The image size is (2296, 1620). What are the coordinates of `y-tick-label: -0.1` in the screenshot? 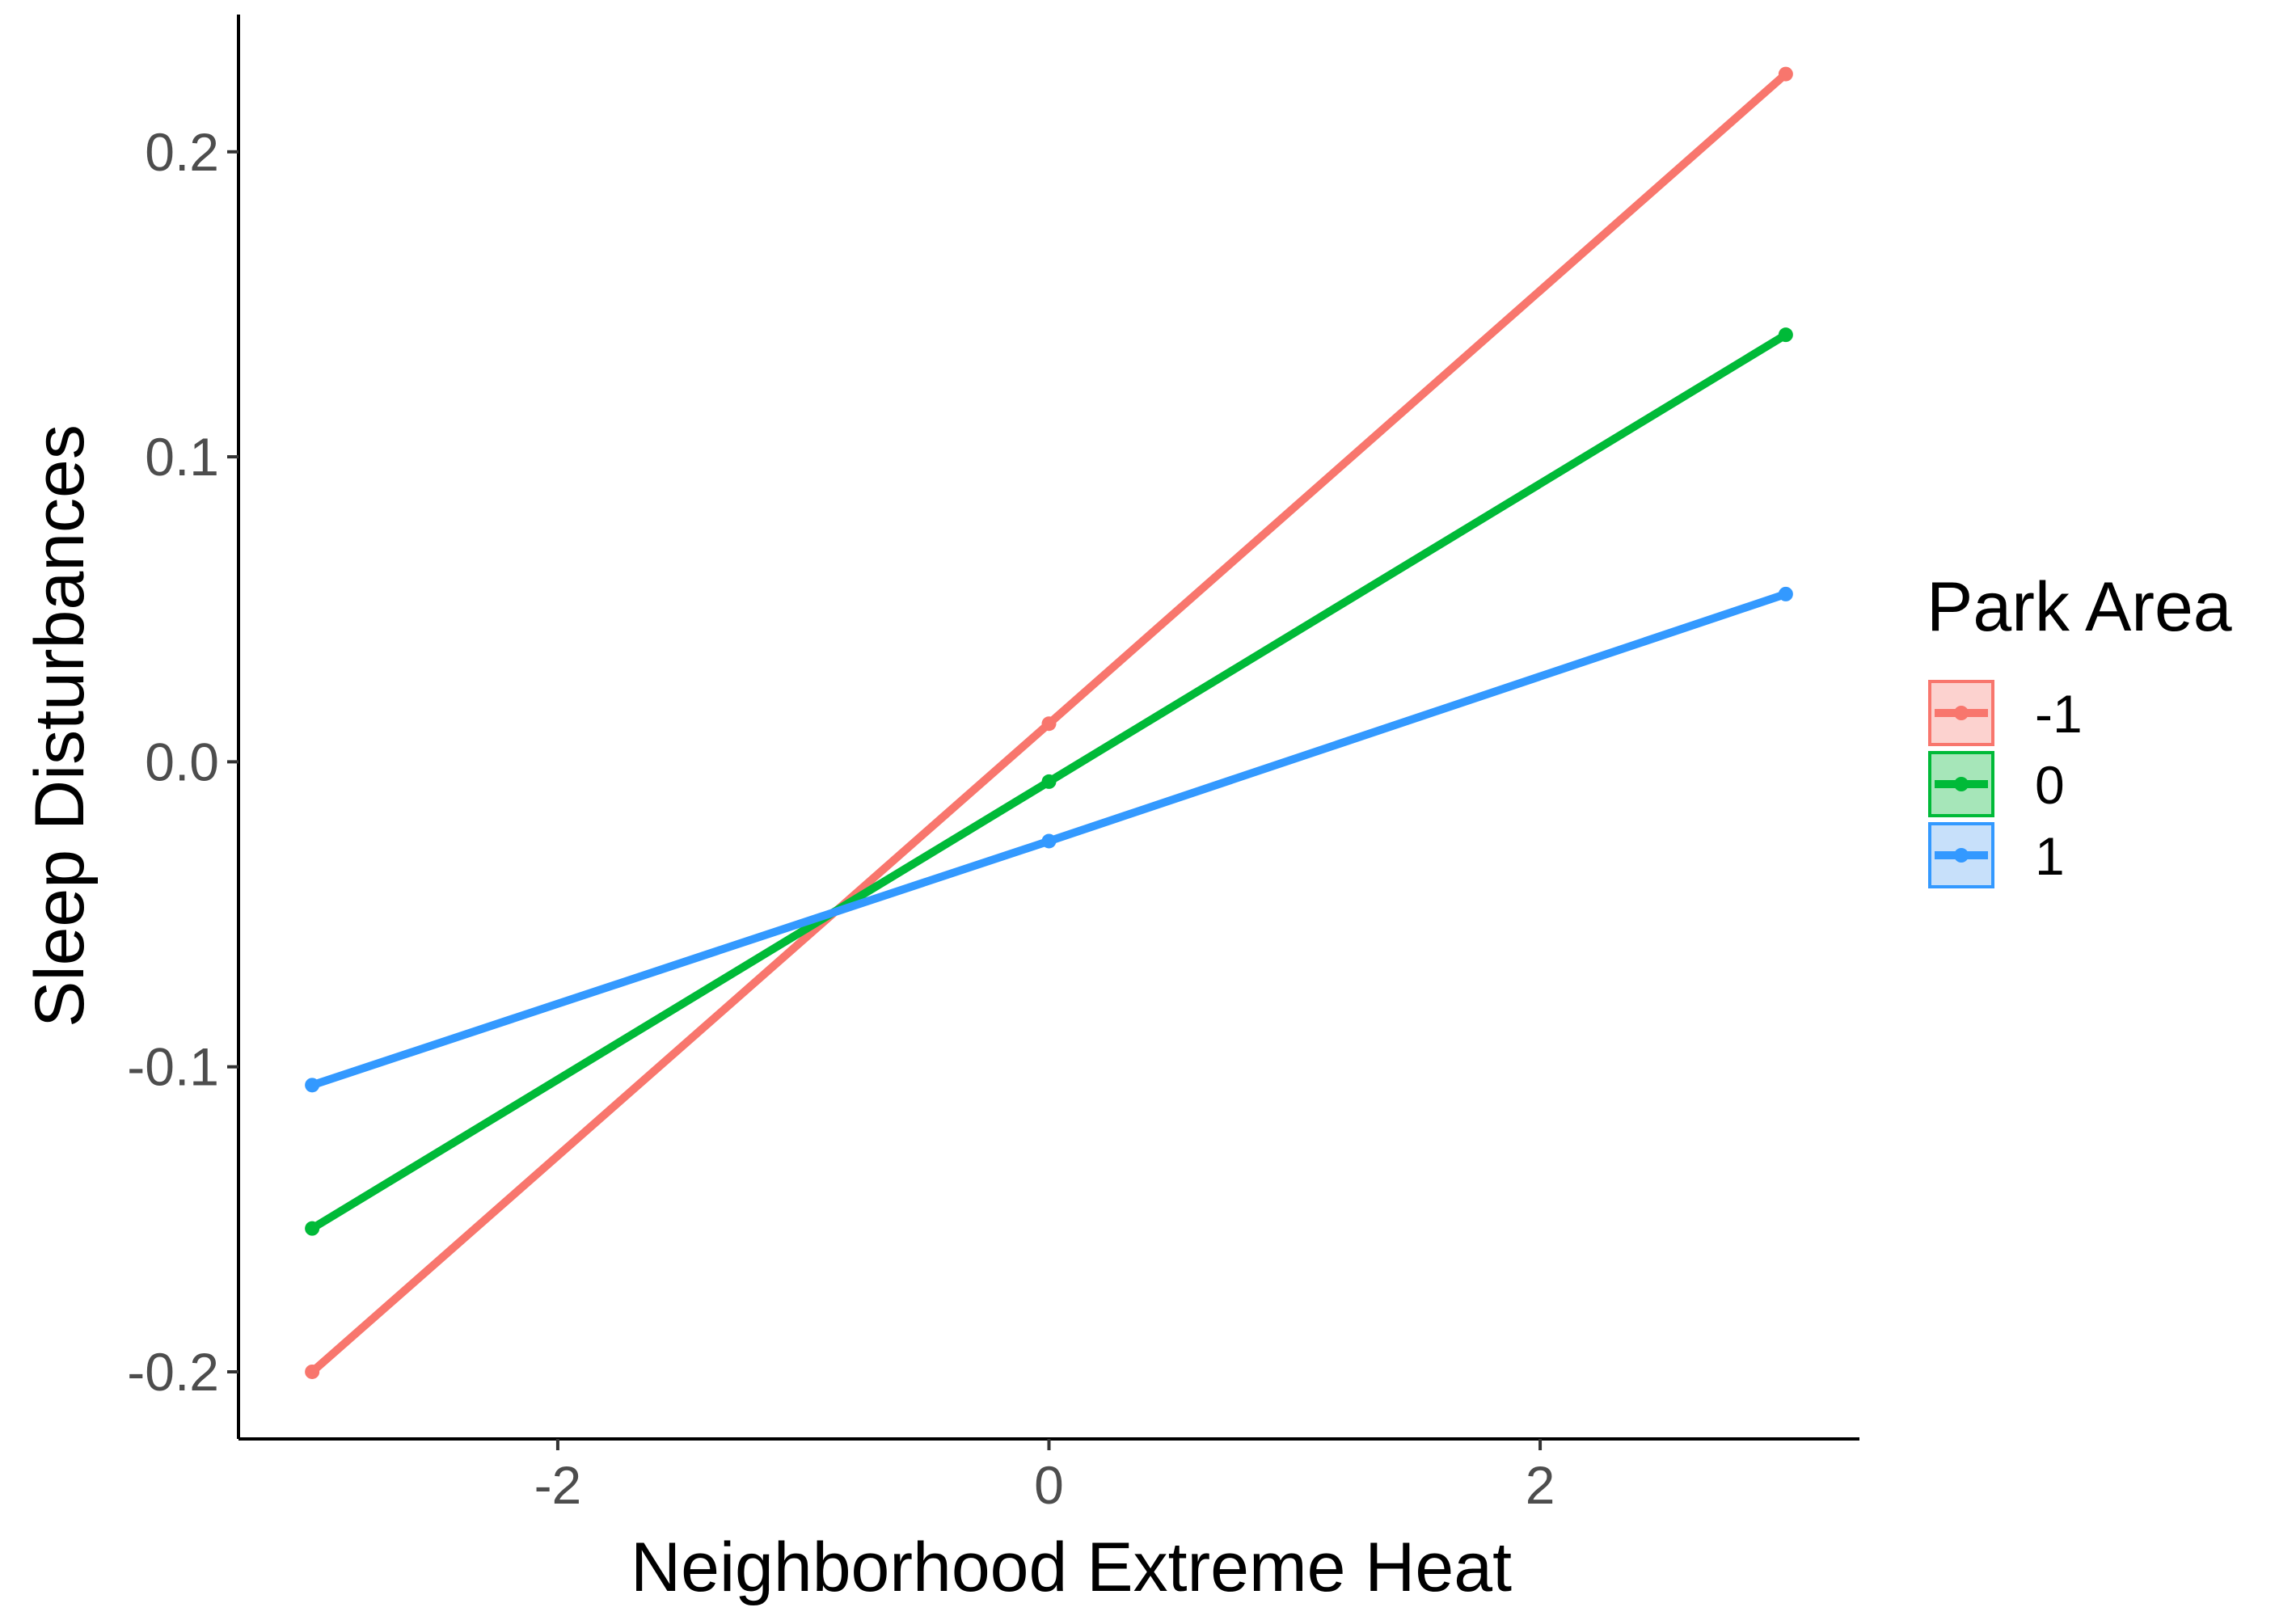 It's located at (173, 1067).